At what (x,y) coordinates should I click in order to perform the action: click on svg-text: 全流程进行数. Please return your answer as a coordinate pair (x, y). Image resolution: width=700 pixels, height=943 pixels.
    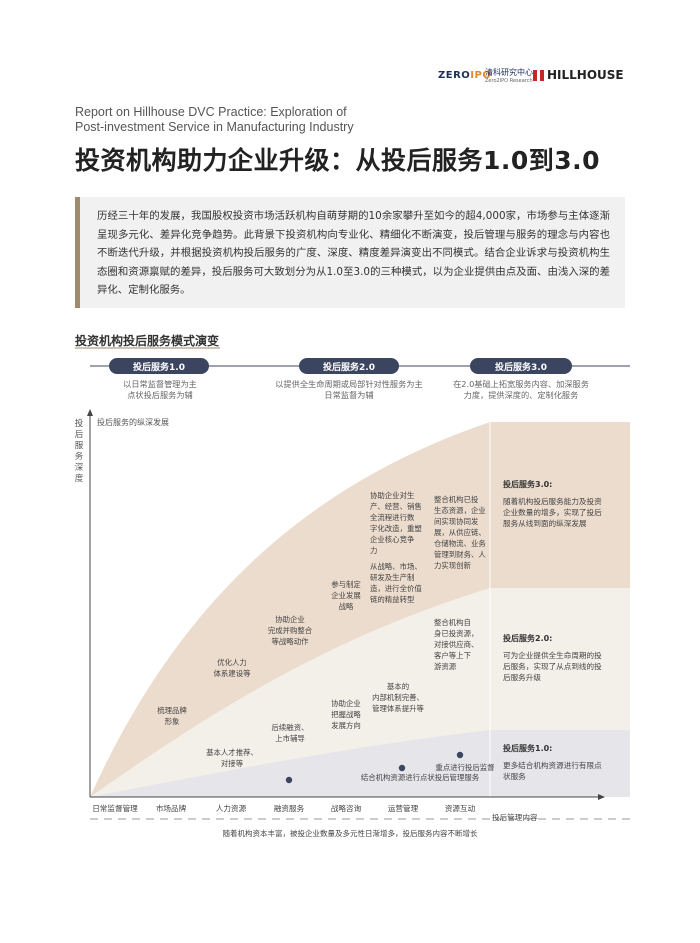
    Looking at the image, I should click on (392, 517).